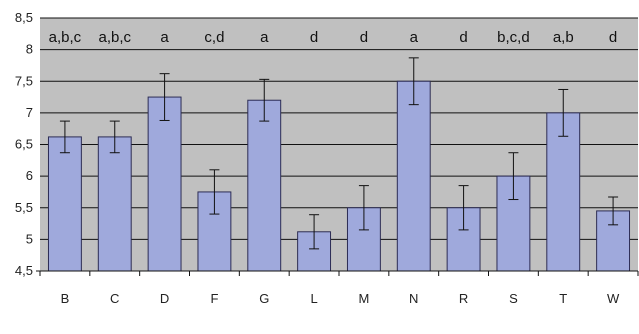 The height and width of the screenshot is (334, 639). What do you see at coordinates (563, 298) in the screenshot?
I see `x-tick-label: T` at bounding box center [563, 298].